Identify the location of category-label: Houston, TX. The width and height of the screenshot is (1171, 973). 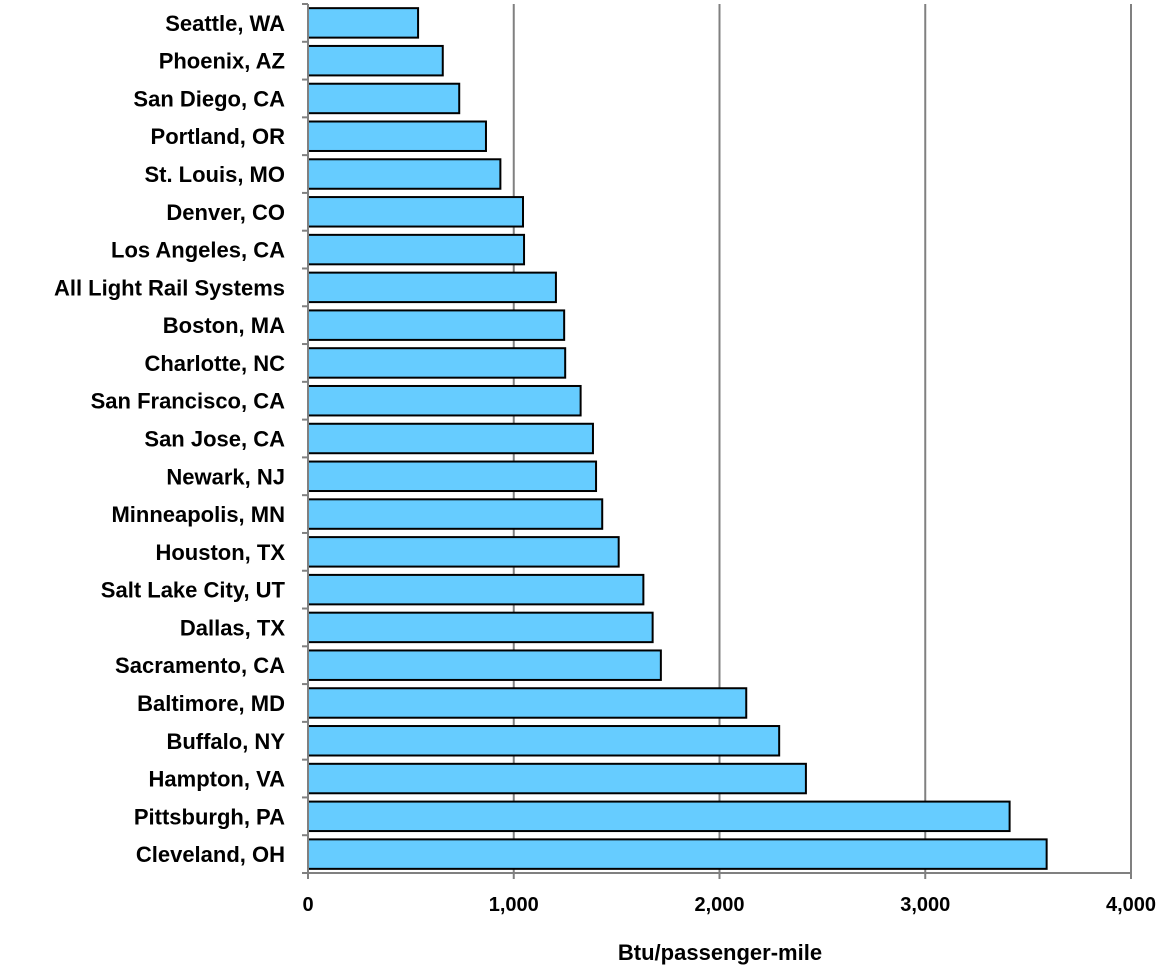
(220, 552).